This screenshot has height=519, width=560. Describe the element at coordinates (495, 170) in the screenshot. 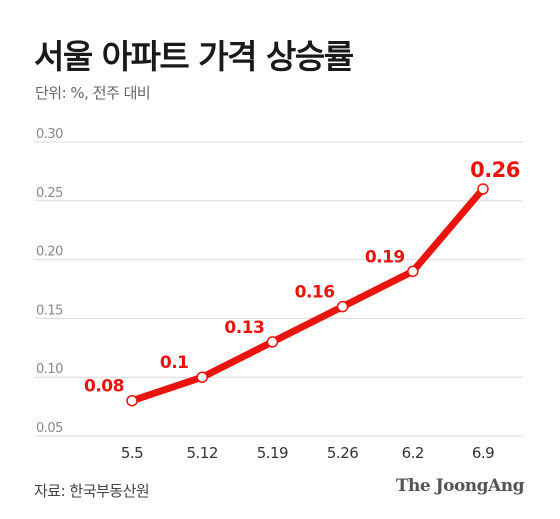

I see `data-value-label: 0.26` at that location.